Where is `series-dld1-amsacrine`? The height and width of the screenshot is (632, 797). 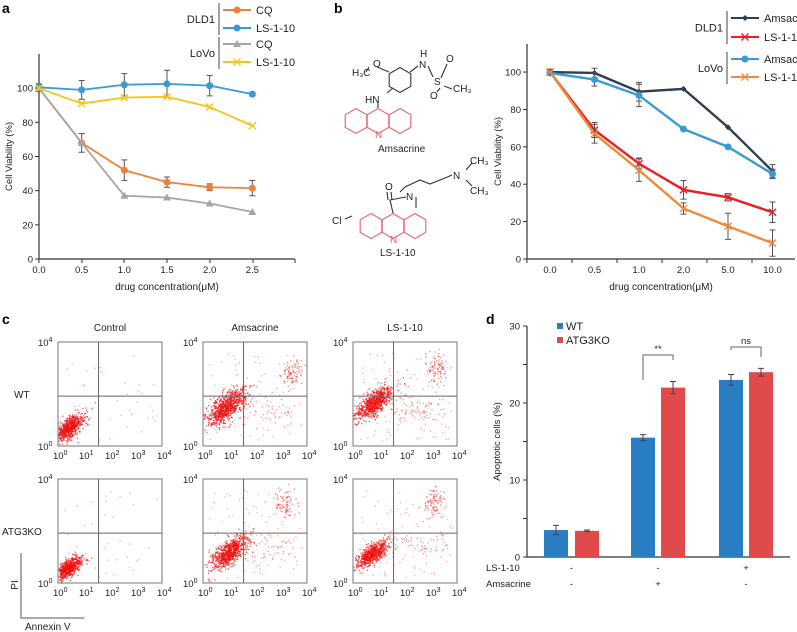 series-dld1-amsacrine is located at coordinates (661, 123).